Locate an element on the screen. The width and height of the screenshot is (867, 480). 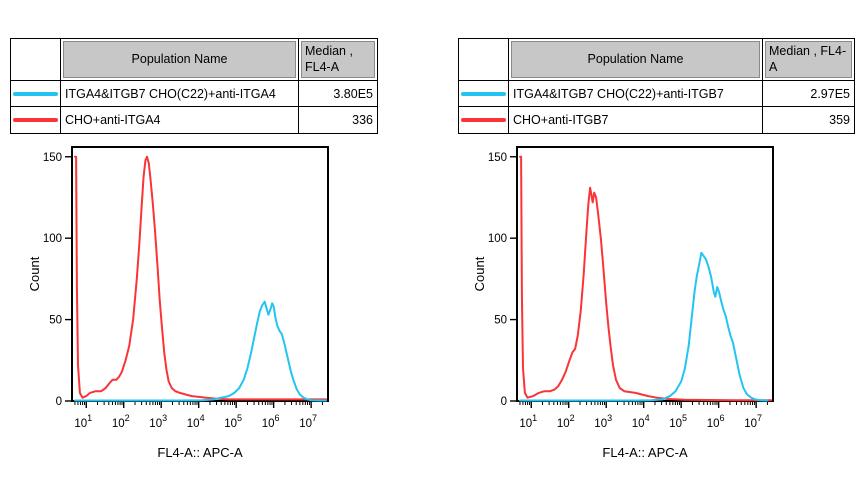
population-name-cell: CHO+anti-ITGB7 is located at coordinates (636, 120).